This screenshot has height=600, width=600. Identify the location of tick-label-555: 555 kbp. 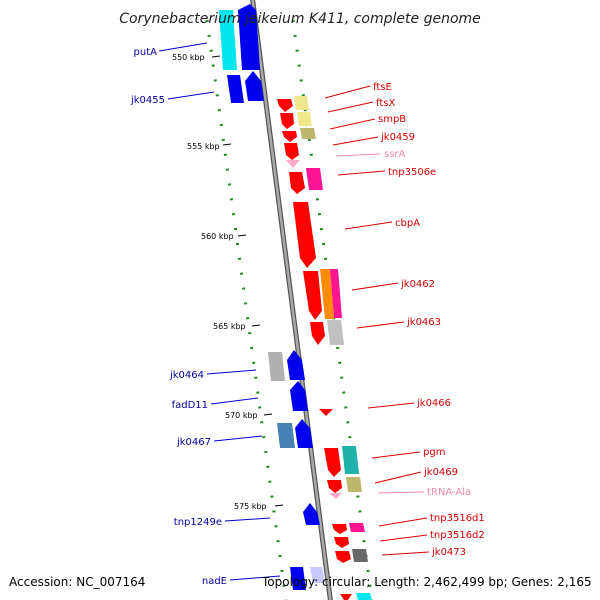
(203, 146).